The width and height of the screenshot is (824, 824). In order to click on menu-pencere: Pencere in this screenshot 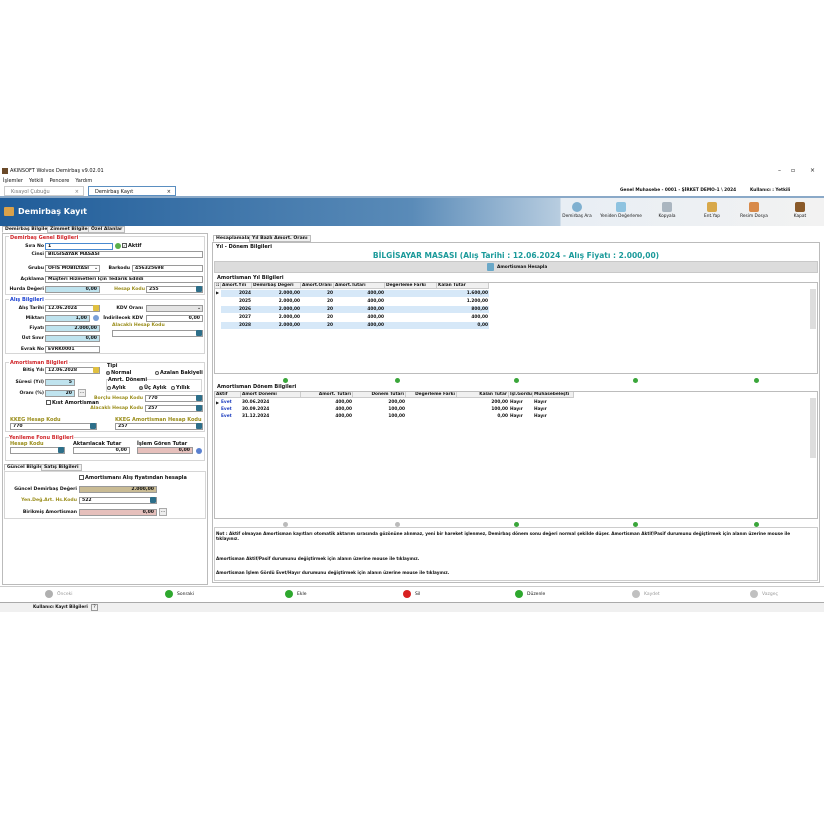, I will do `click(59, 181)`.